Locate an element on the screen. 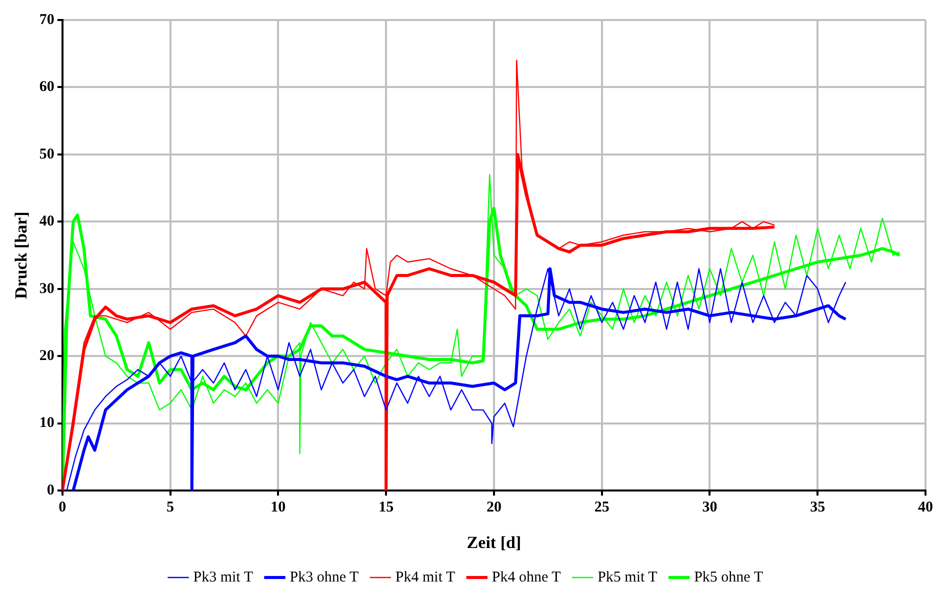 The width and height of the screenshot is (944, 603). legend-label: Pk3 ohne T is located at coordinates (324, 577).